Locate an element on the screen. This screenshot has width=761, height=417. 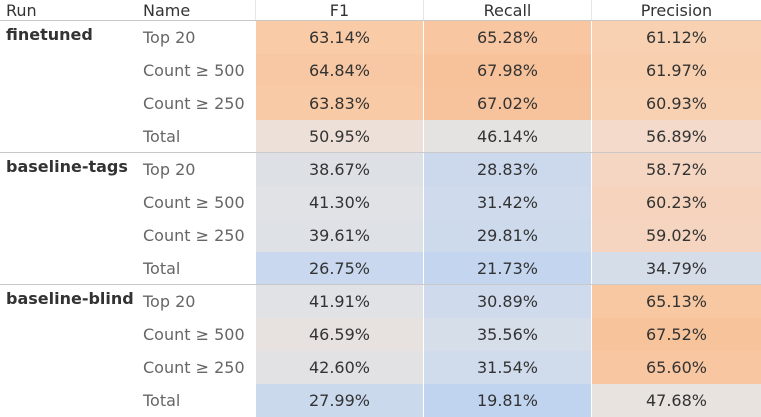
precision-cell: 65.13% is located at coordinates (676, 301).